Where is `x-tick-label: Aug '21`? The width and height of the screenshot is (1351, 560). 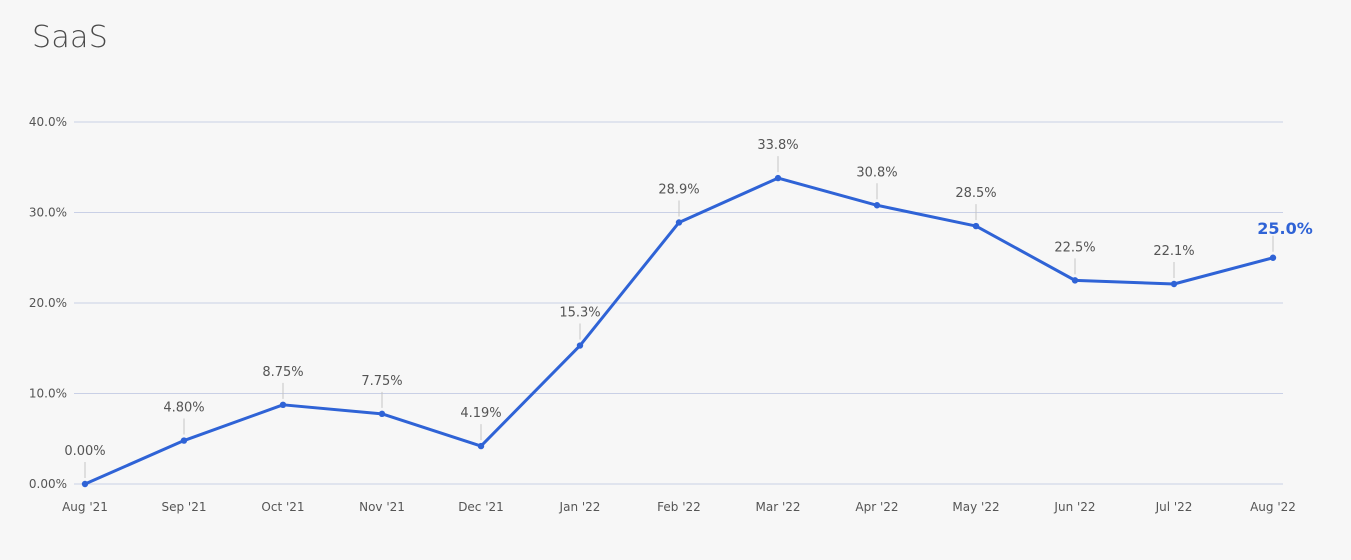
x-tick-label: Aug '21 is located at coordinates (85, 507).